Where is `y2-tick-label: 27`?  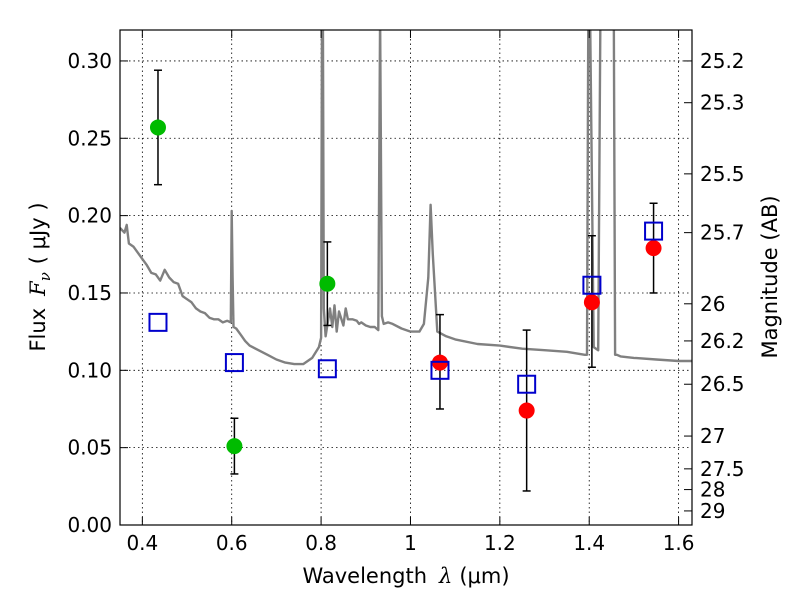
y2-tick-label: 27 is located at coordinates (712, 436).